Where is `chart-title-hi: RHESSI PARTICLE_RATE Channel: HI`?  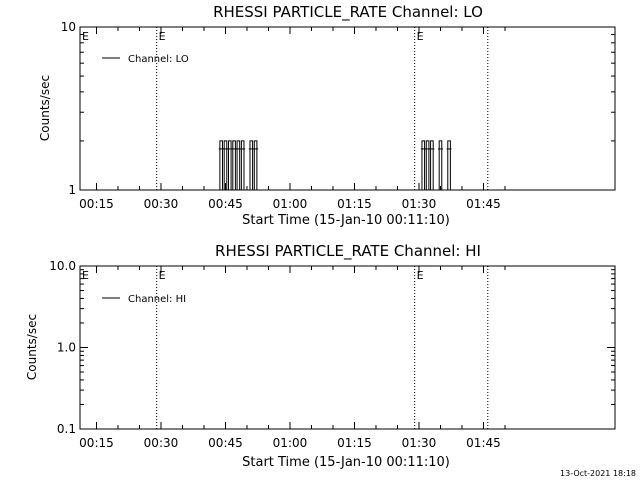
chart-title-hi: RHESSI PARTICLE_RATE Channel: HI is located at coordinates (348, 251).